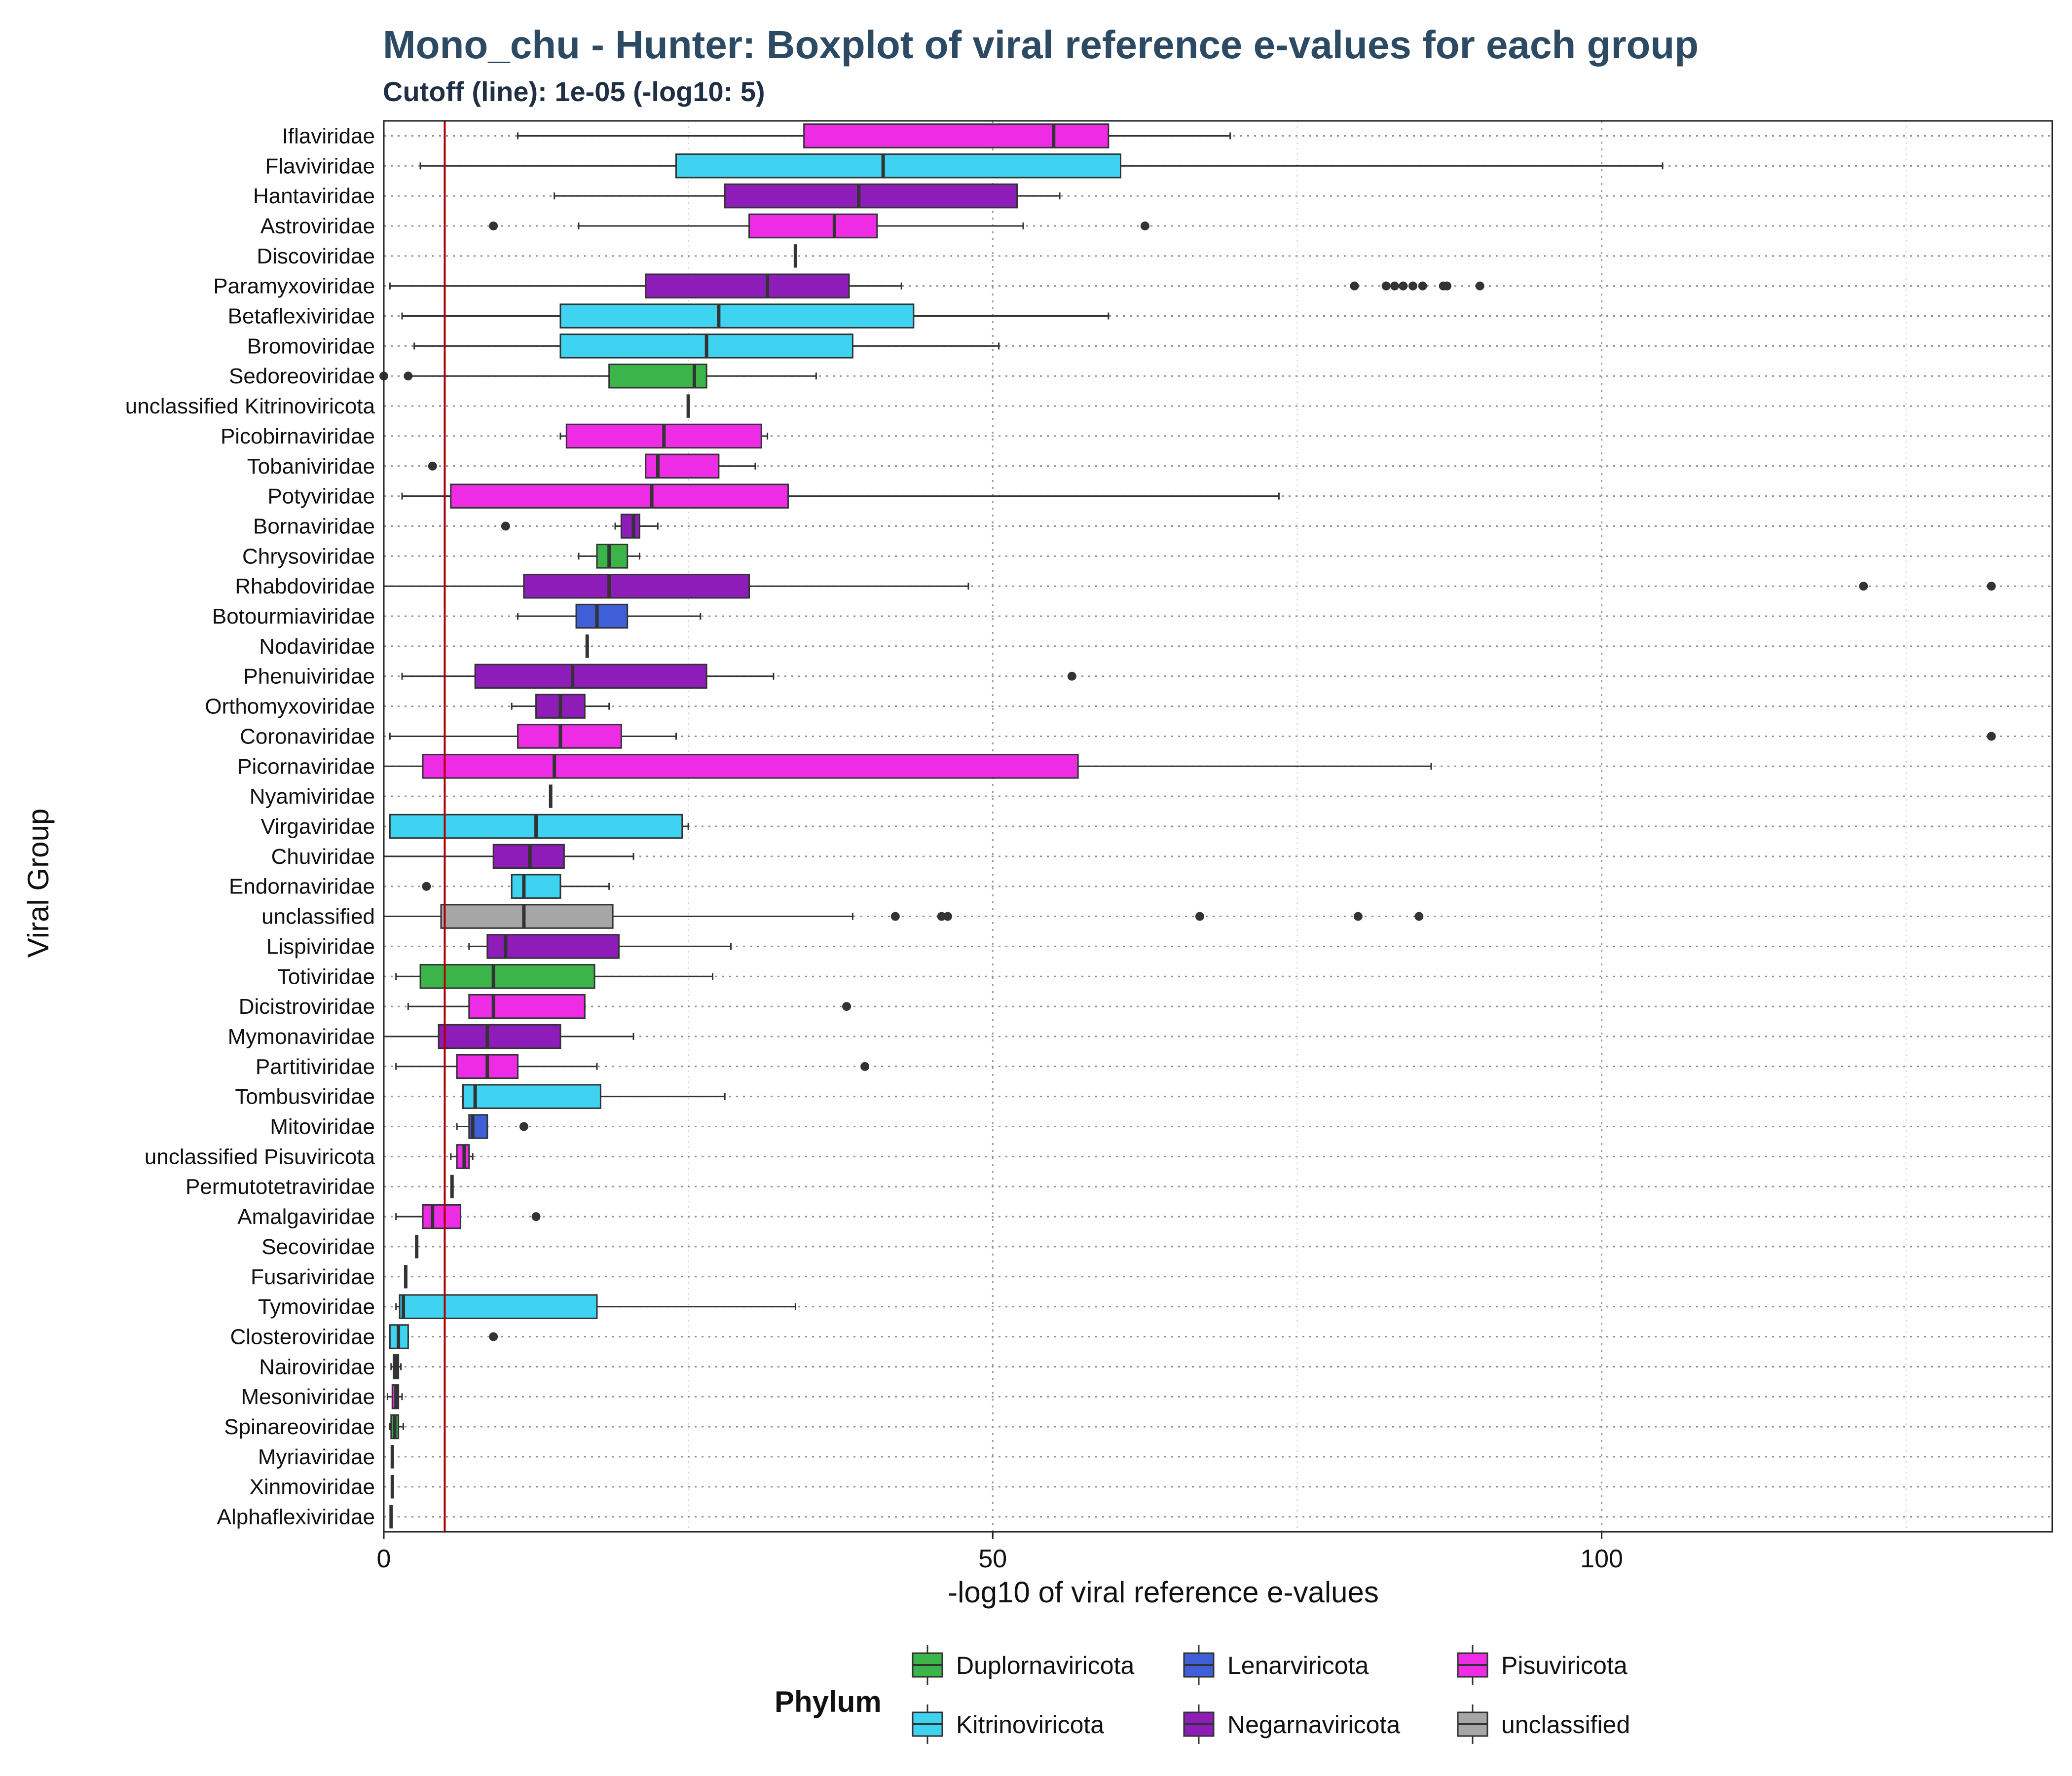 The height and width of the screenshot is (1776, 2072). I want to click on y-tick-label: Nodaviridae, so click(317, 647).